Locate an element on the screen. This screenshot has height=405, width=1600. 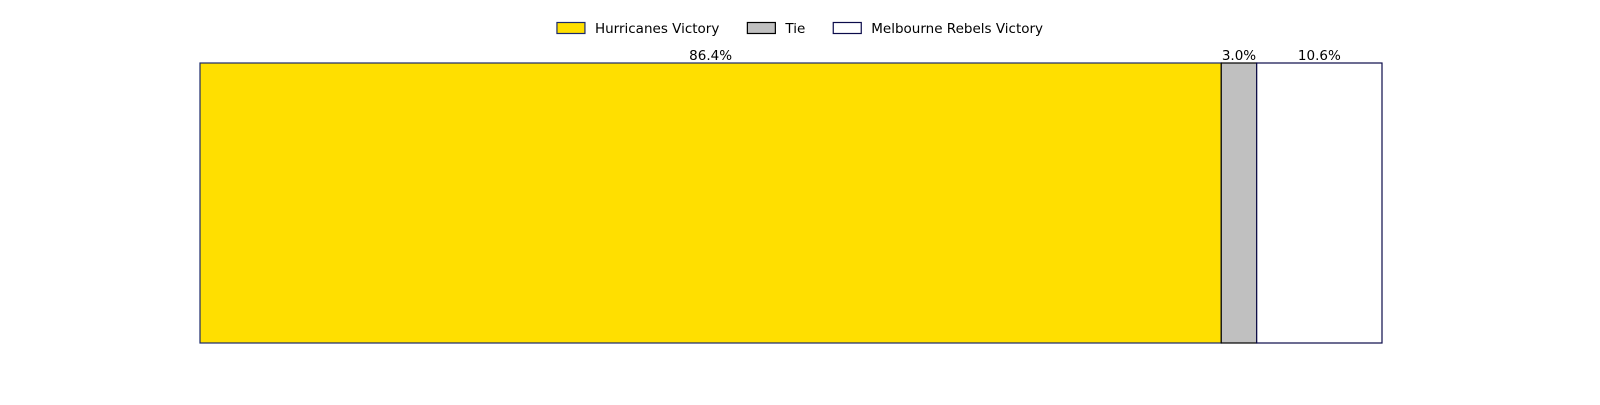
bar-tie is located at coordinates (1239, 203).